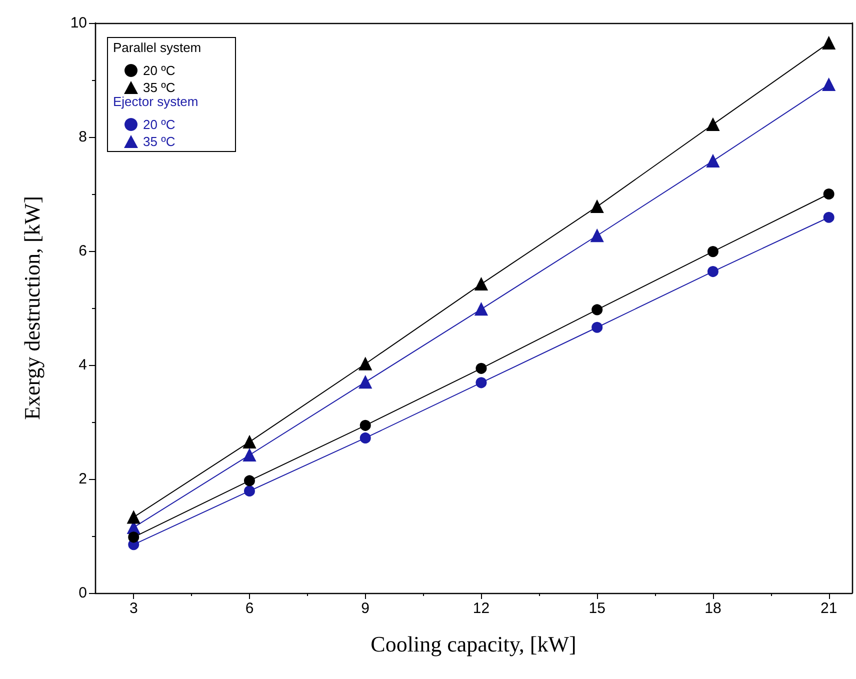  What do you see at coordinates (32, 308) in the screenshot?
I see `y-axis-title: Exergy destruction, [kW]` at bounding box center [32, 308].